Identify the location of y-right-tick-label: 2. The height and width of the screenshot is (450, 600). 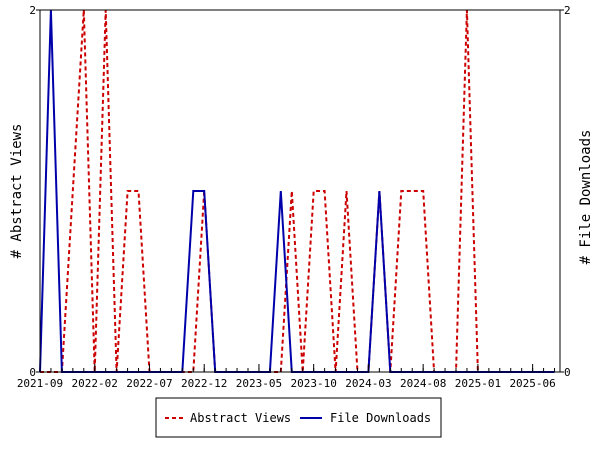
(567, 10).